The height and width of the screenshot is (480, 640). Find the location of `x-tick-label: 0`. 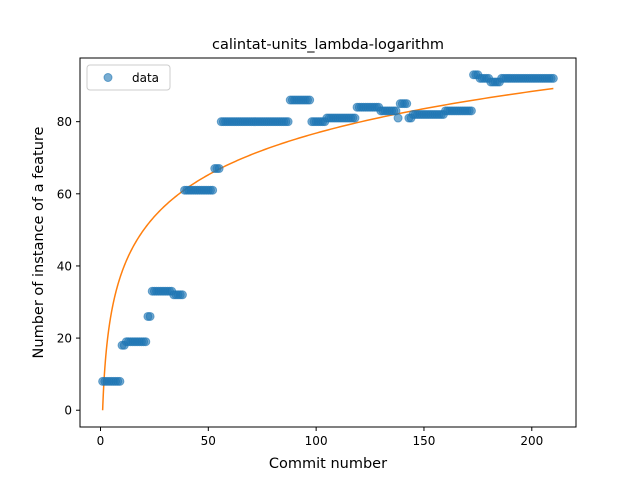

x-tick-label: 0 is located at coordinates (101, 441).